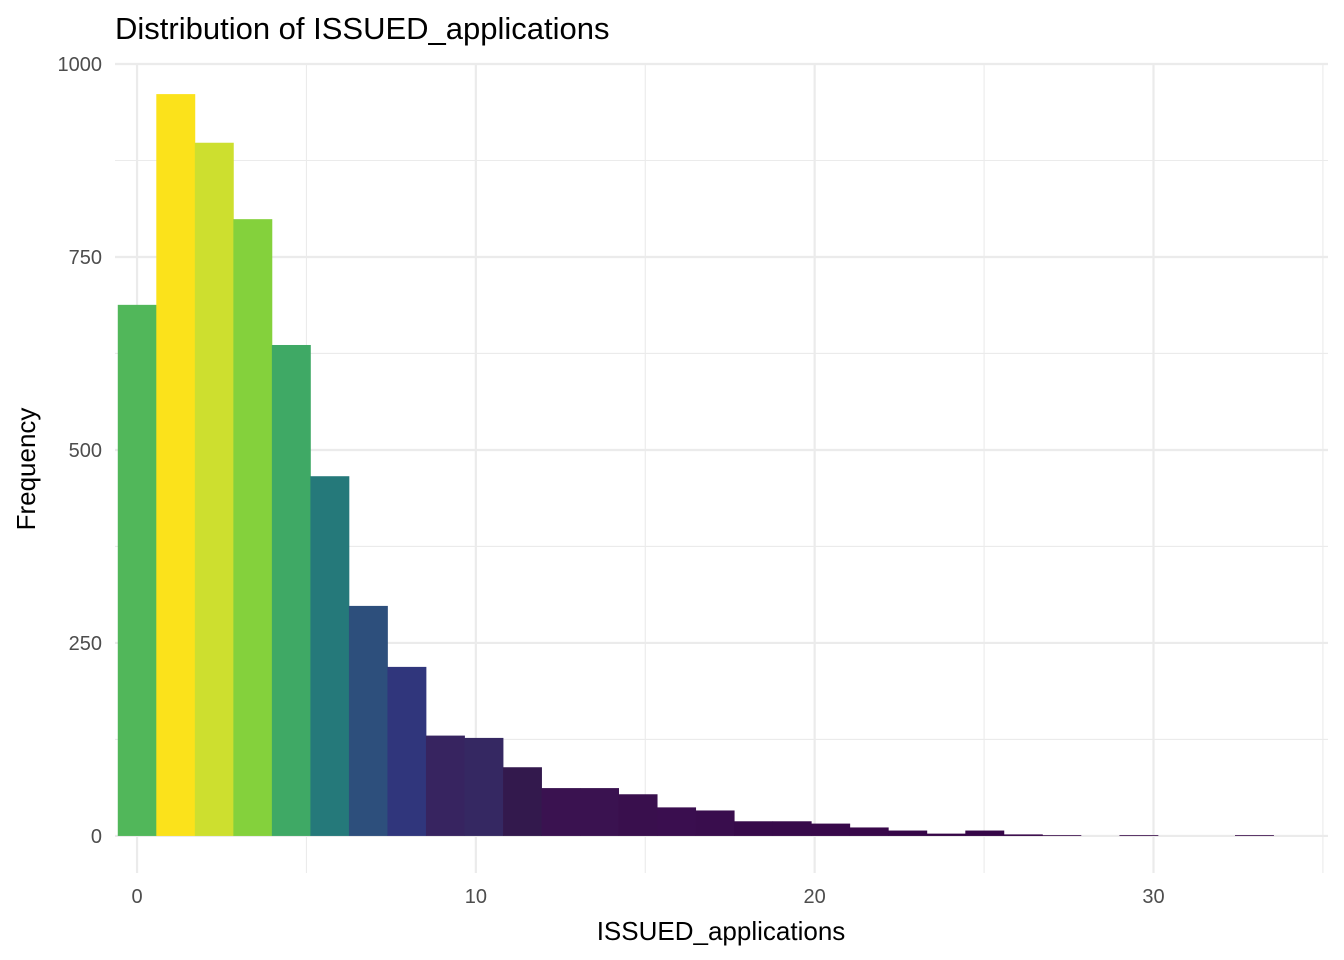 The image size is (1344, 960). What do you see at coordinates (721, 931) in the screenshot?
I see `x-axis-title: ISSUED_applications` at bounding box center [721, 931].